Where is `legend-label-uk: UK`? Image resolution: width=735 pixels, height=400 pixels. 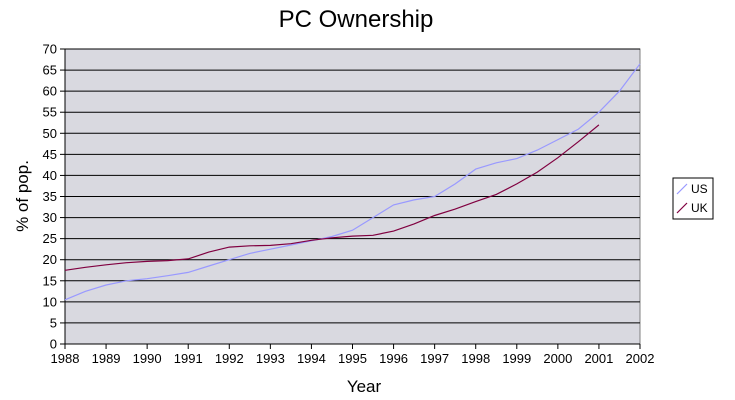 legend-label-uk: UK is located at coordinates (699, 208).